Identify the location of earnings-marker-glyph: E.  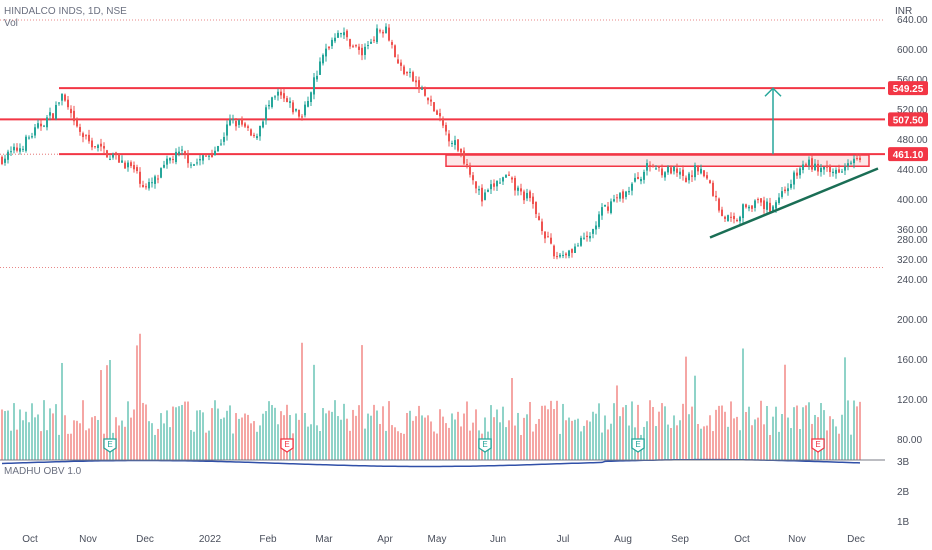
(817, 444).